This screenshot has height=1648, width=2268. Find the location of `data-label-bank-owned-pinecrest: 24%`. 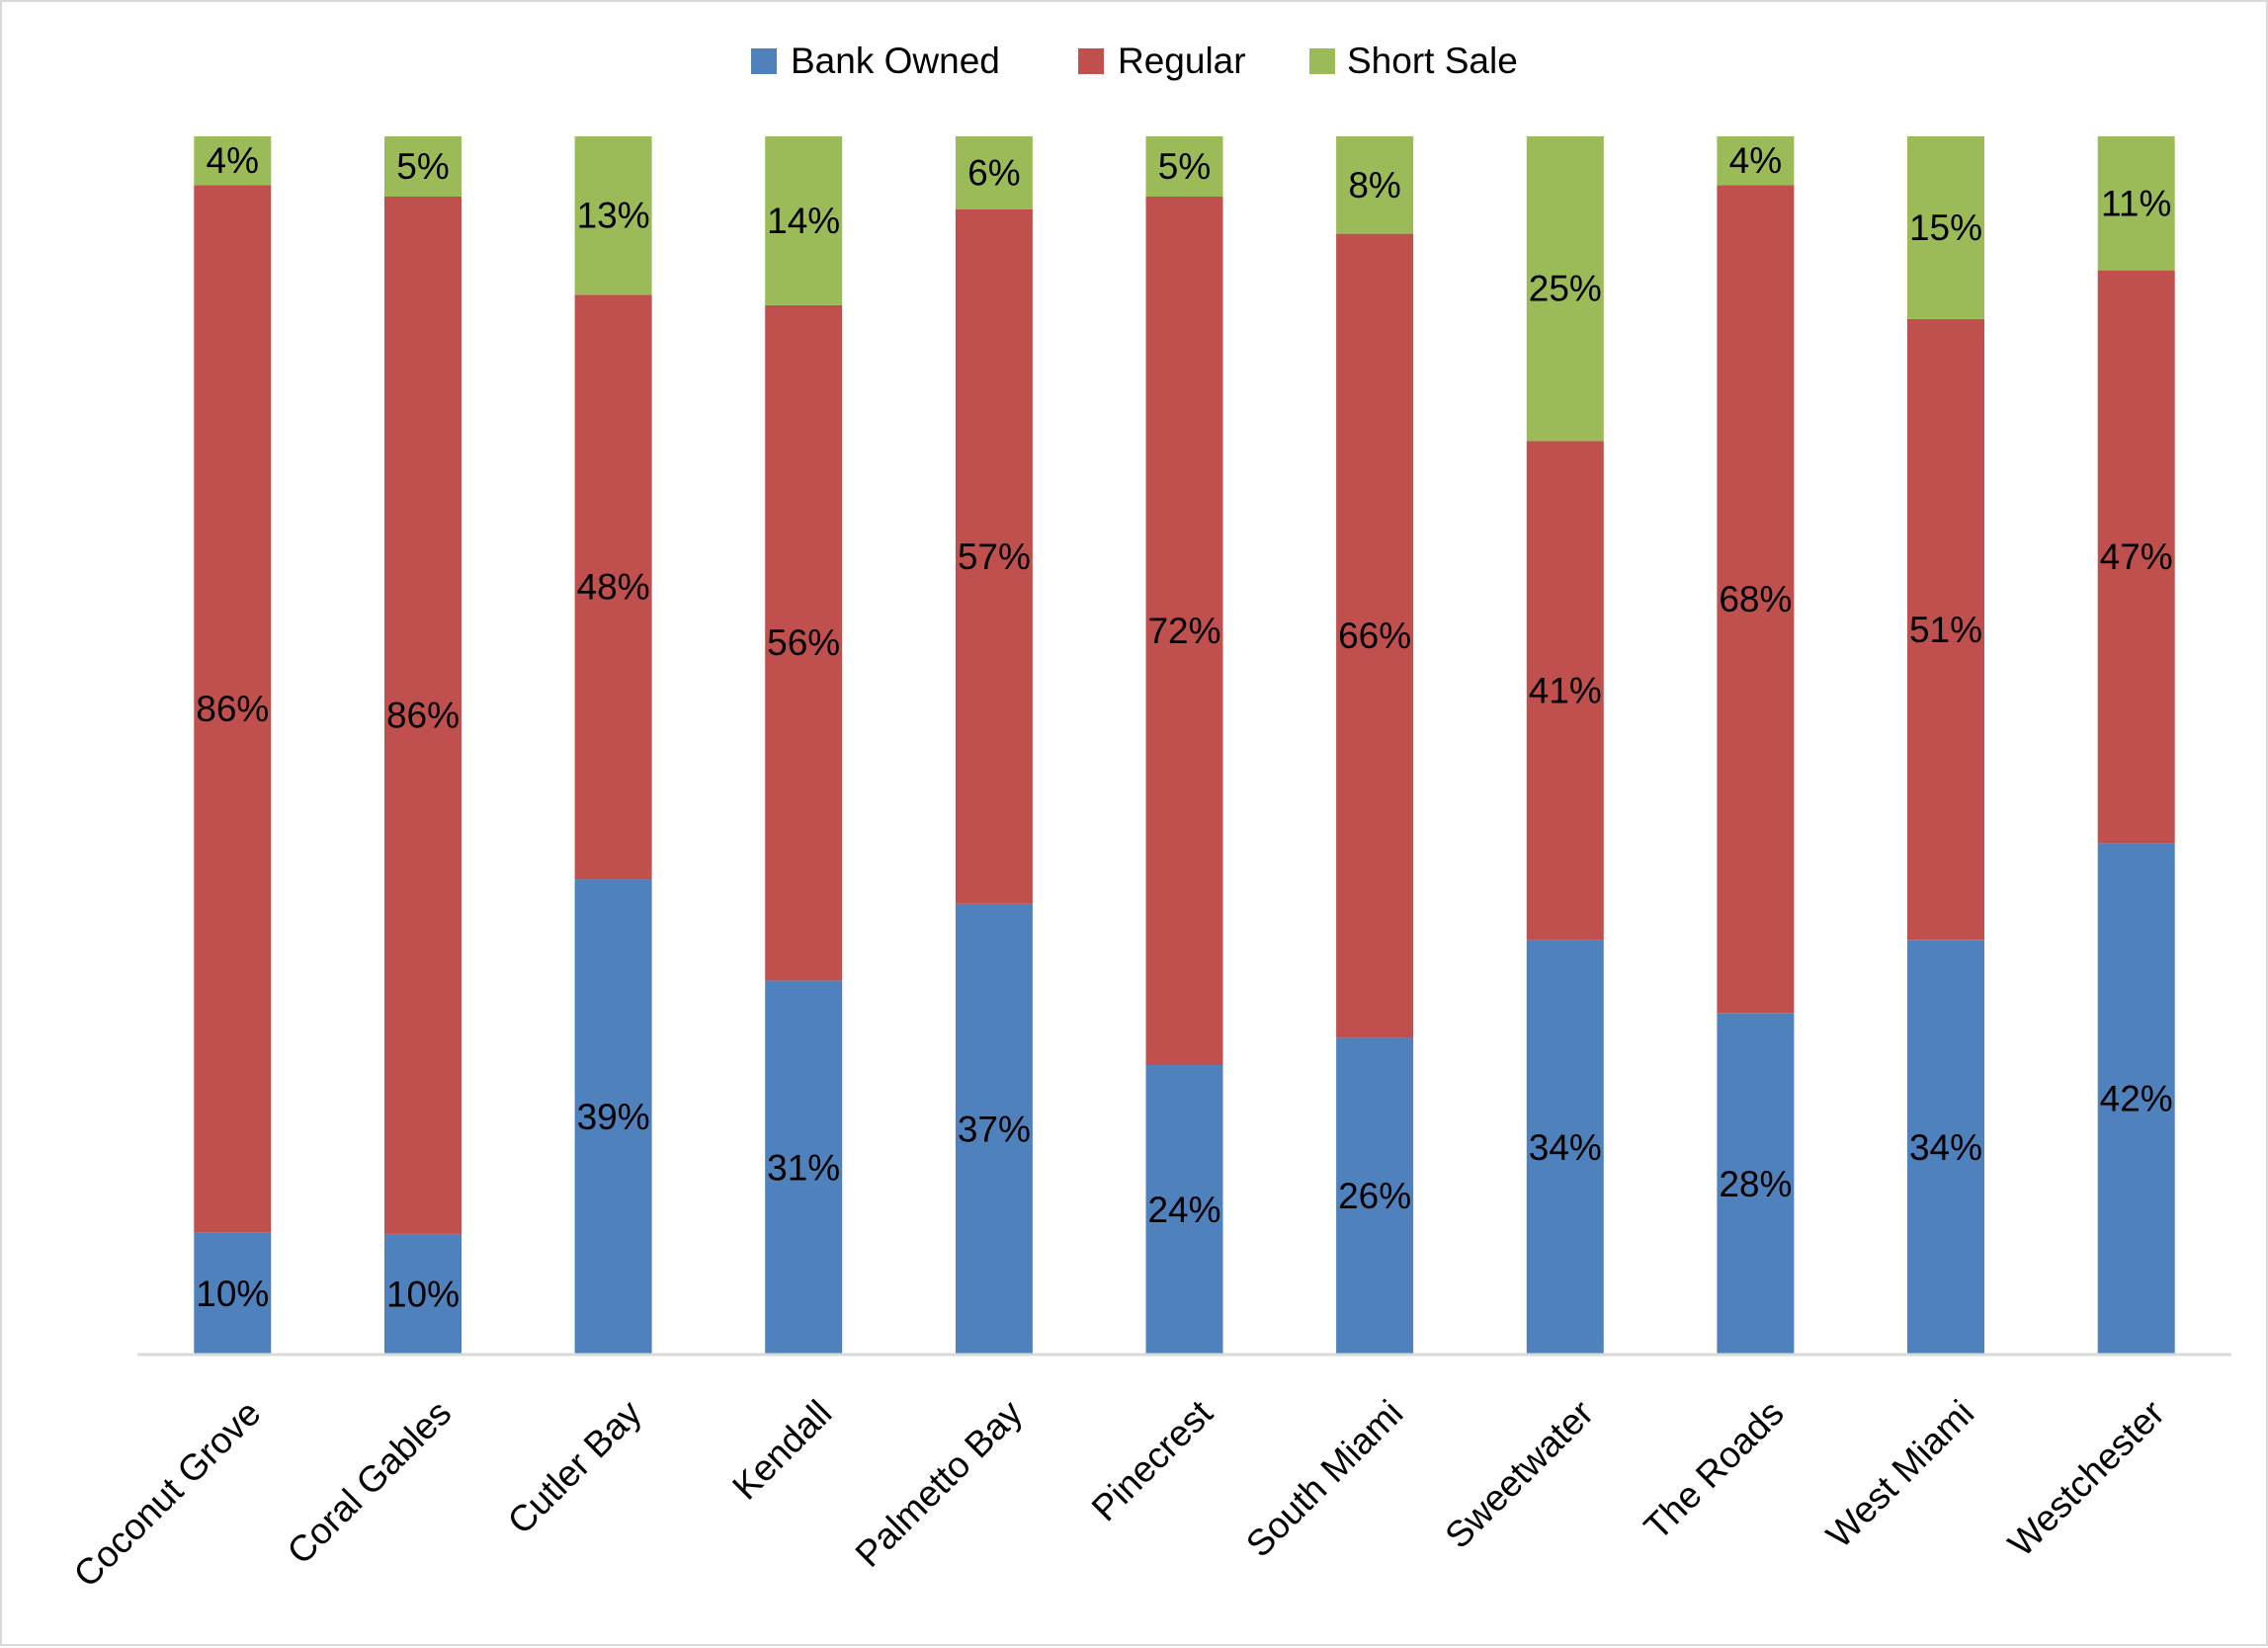

data-label-bank-owned-pinecrest: 24% is located at coordinates (1183, 1210).